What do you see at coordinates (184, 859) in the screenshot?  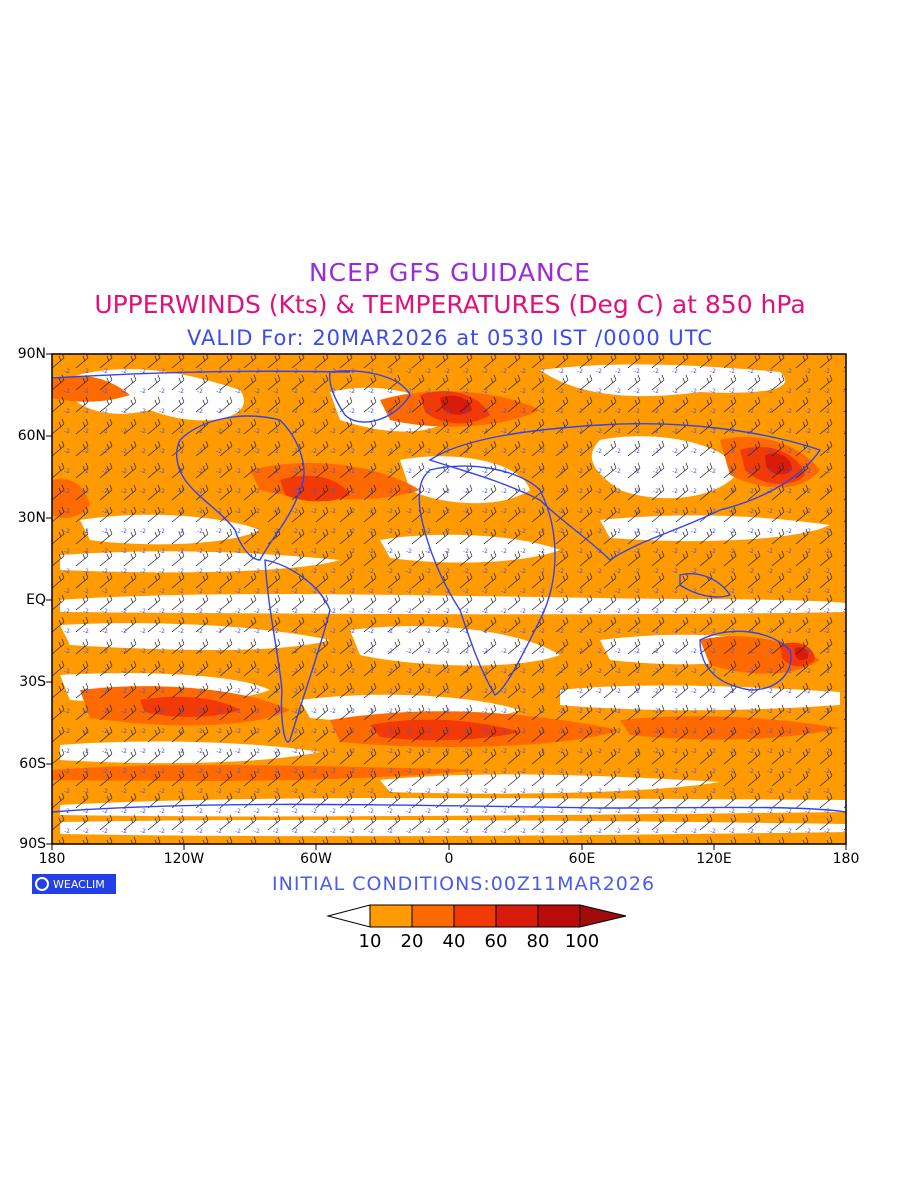 I see `lon-label-120w: 120W` at bounding box center [184, 859].